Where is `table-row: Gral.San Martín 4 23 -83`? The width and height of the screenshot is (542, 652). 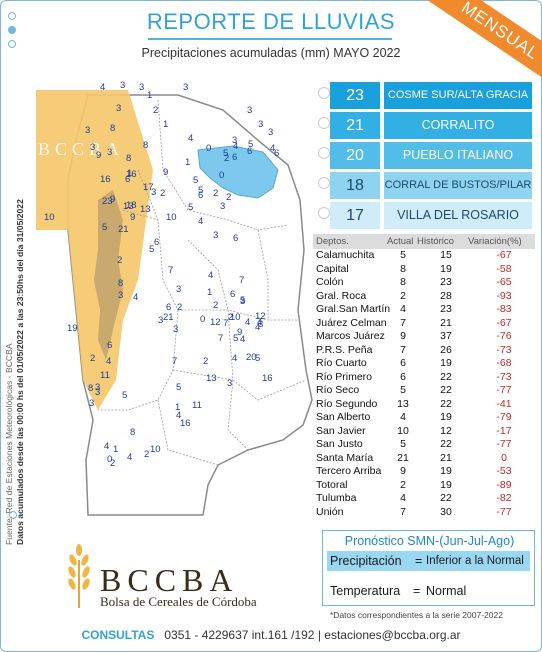 table-row: Gral.San Martín 4 23 -83 is located at coordinates (424, 310).